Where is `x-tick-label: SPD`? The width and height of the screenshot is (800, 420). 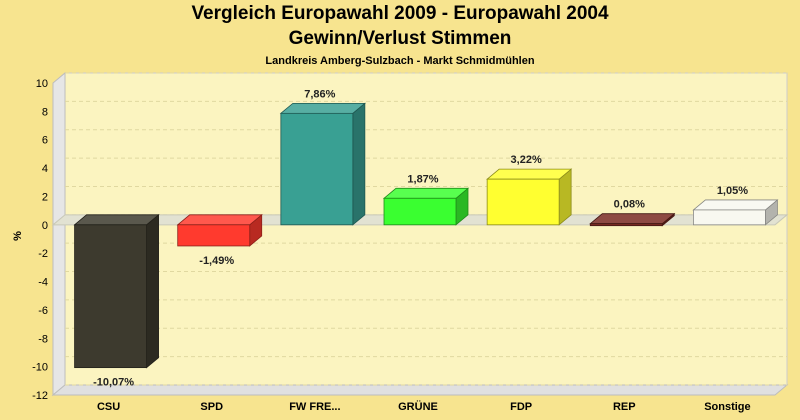 x-tick-label: SPD is located at coordinates (211, 407).